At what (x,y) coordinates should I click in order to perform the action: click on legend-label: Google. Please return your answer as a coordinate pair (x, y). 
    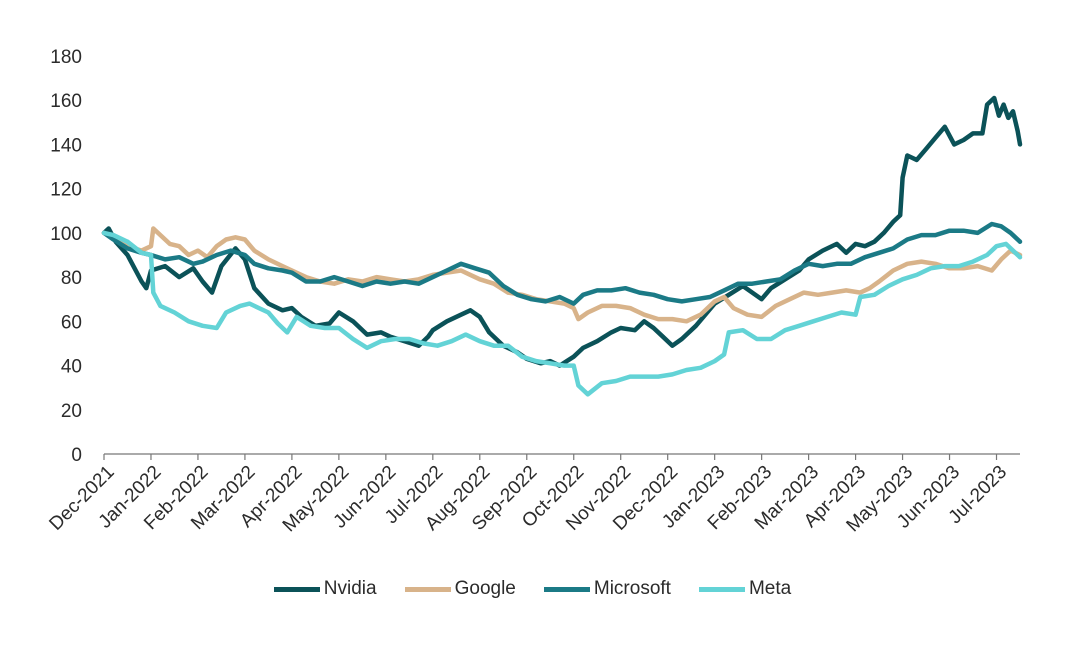
    Looking at the image, I should click on (485, 588).